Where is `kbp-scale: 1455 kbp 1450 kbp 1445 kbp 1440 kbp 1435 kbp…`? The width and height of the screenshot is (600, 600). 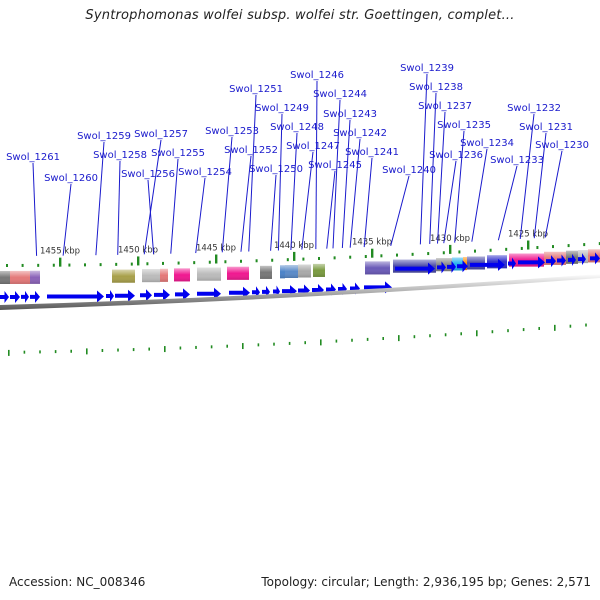 kbp-scale: 1455 kbp 1450 kbp 1445 kbp 1440 kbp 1435 kbp… is located at coordinates (294, 248).